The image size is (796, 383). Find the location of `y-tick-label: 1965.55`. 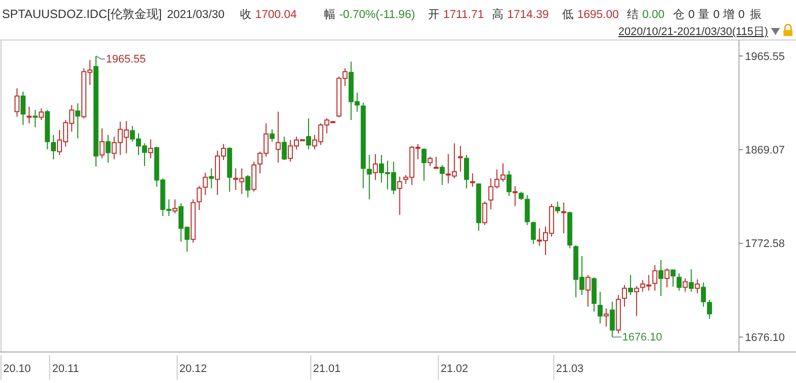

y-tick-label: 1965.55 is located at coordinates (765, 56).